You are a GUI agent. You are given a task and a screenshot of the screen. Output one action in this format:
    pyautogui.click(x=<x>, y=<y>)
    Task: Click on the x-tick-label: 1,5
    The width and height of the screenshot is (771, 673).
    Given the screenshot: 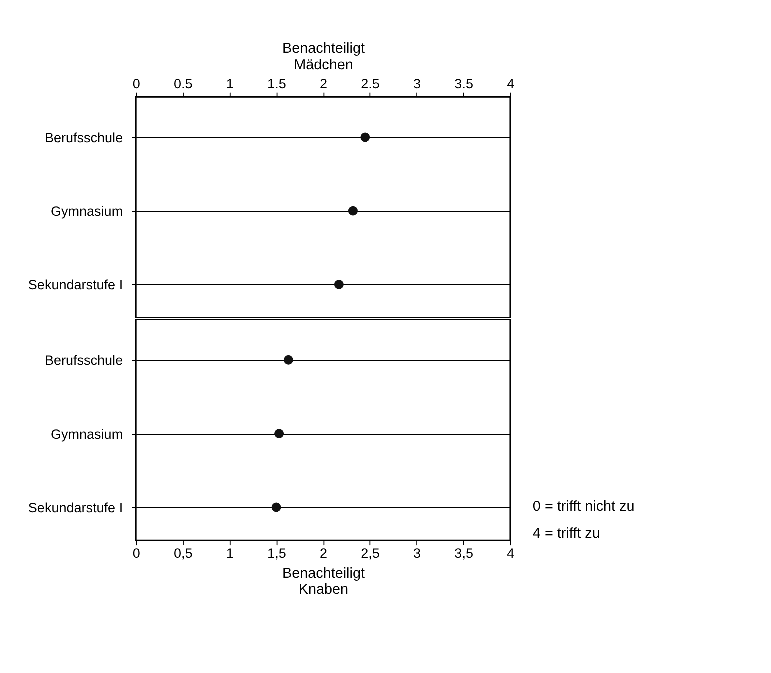 What is the action you would take?
    pyautogui.click(x=277, y=554)
    